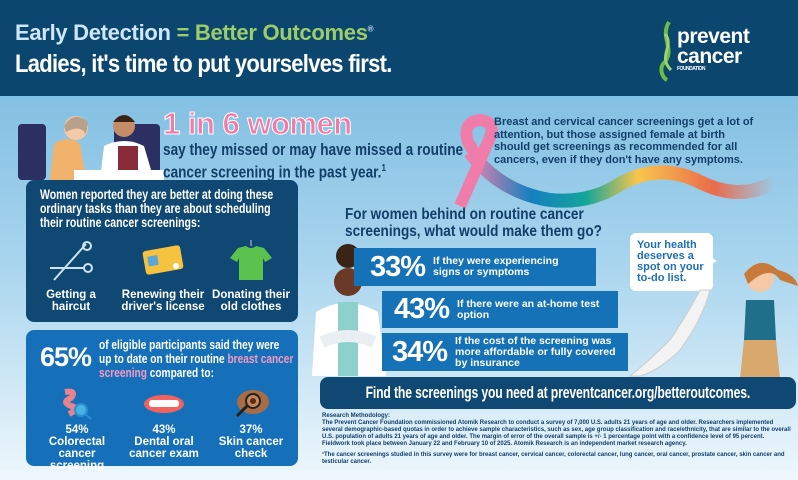  Describe the element at coordinates (91, 147) in the screenshot. I see `patient-doctor-illustration` at that location.